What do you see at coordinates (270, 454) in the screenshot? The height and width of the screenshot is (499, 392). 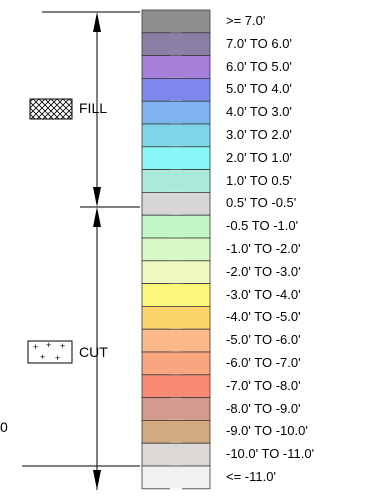 I see `range-label-19: -10.0' TO -11.0'` at bounding box center [270, 454].